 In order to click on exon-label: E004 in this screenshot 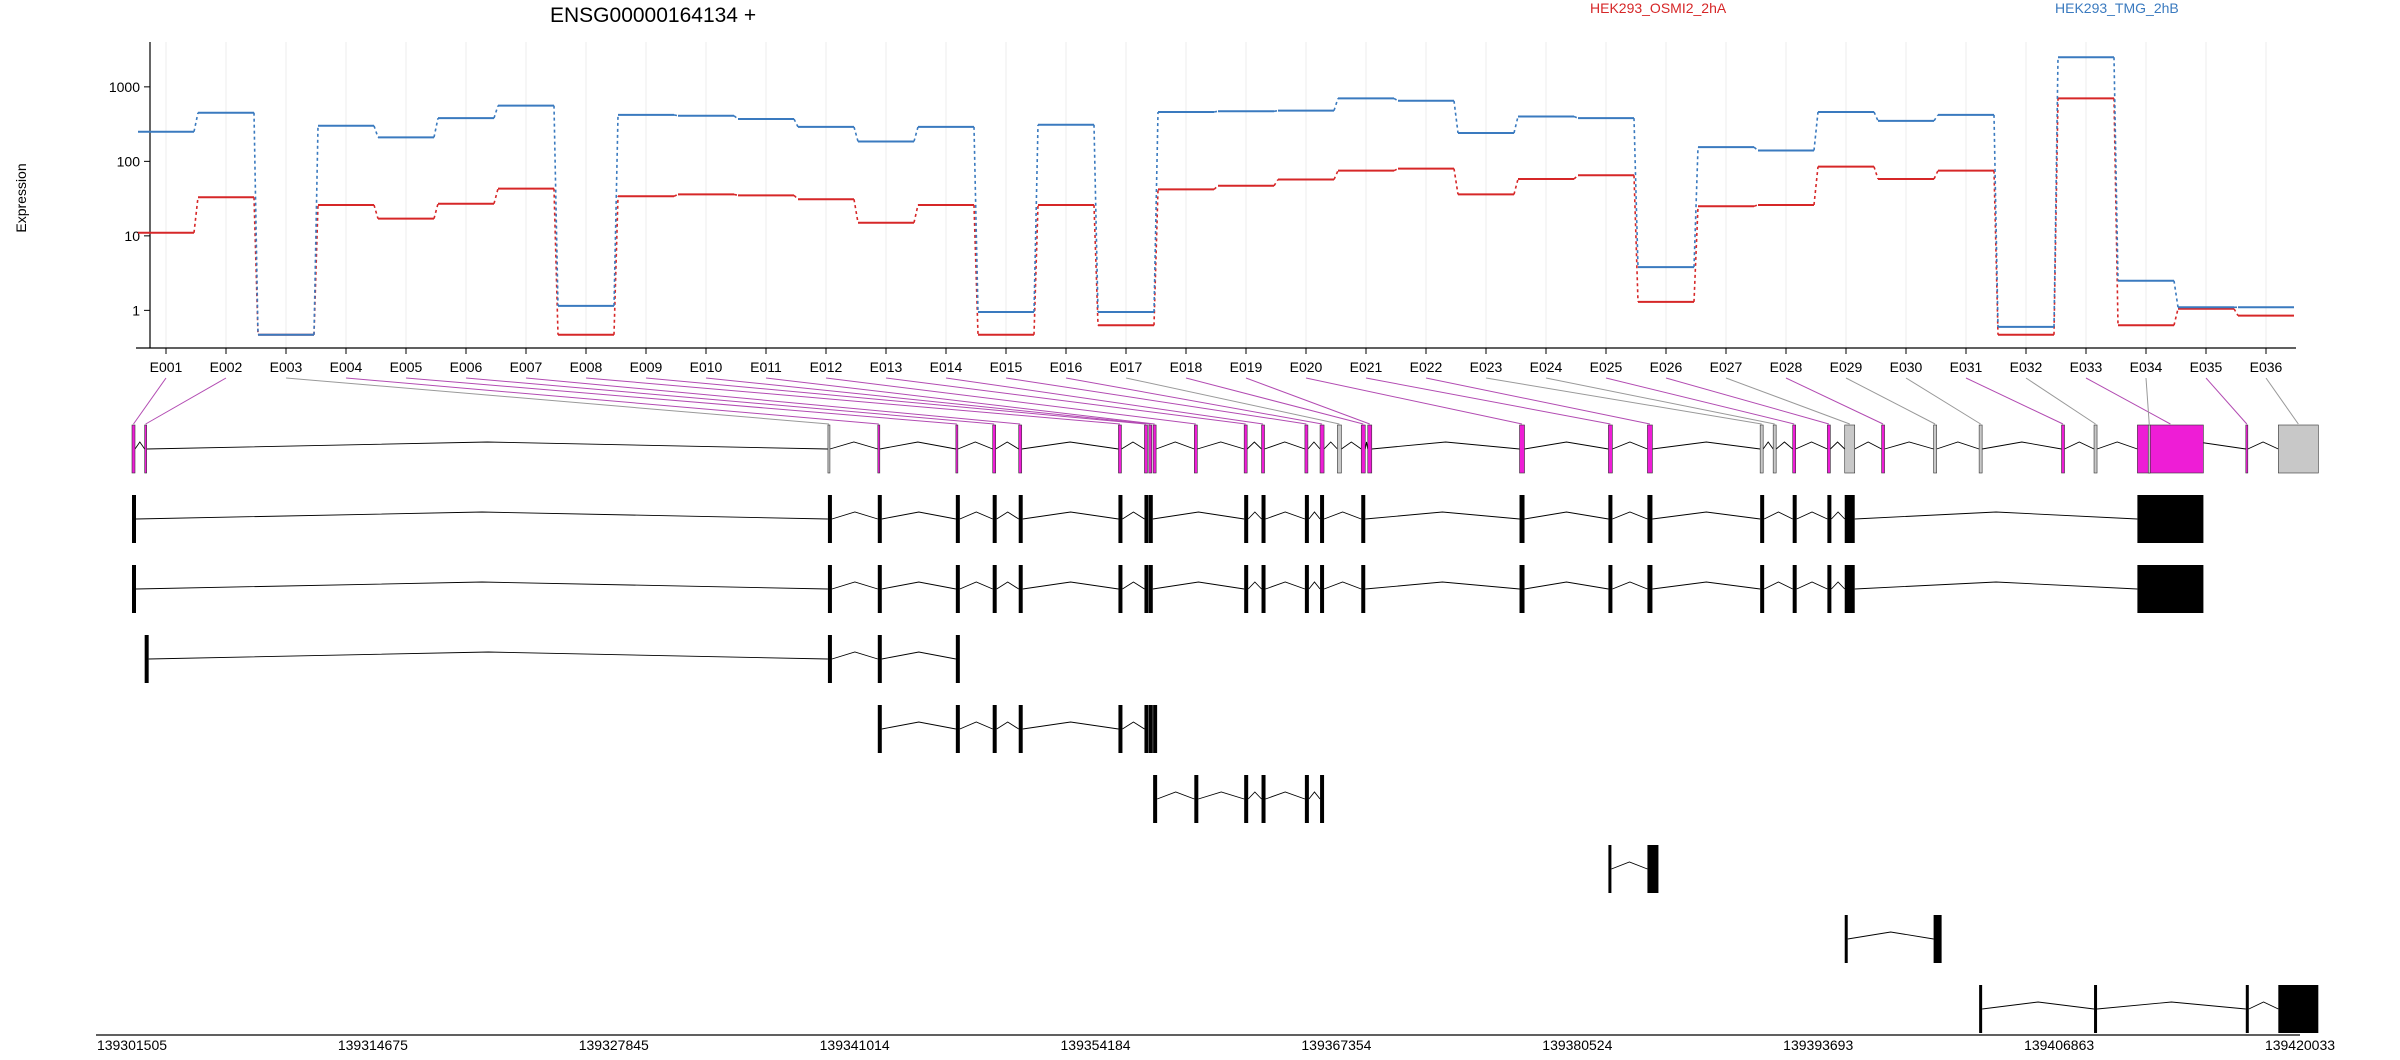, I will do `click(346, 367)`.